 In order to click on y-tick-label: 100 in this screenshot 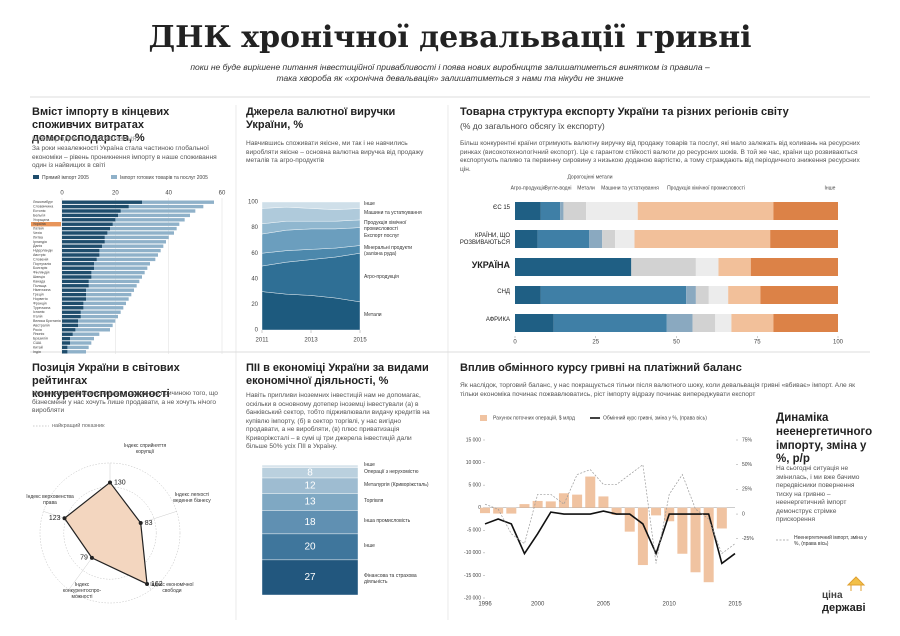, I will do `click(253, 203)`.